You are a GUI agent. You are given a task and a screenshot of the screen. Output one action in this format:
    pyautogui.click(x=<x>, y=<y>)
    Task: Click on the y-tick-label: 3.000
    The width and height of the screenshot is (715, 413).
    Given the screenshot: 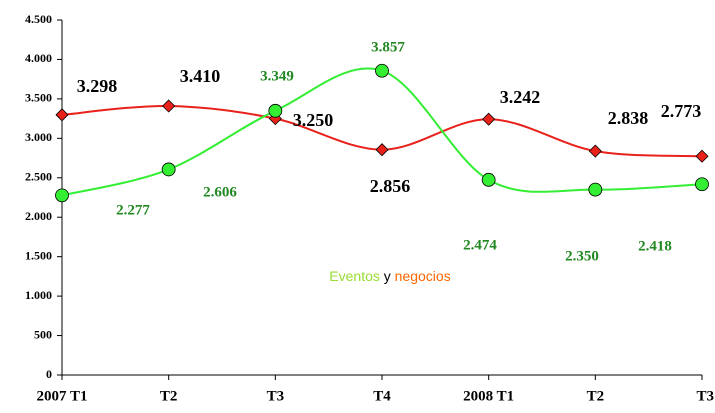 What is the action you would take?
    pyautogui.click(x=38, y=137)
    